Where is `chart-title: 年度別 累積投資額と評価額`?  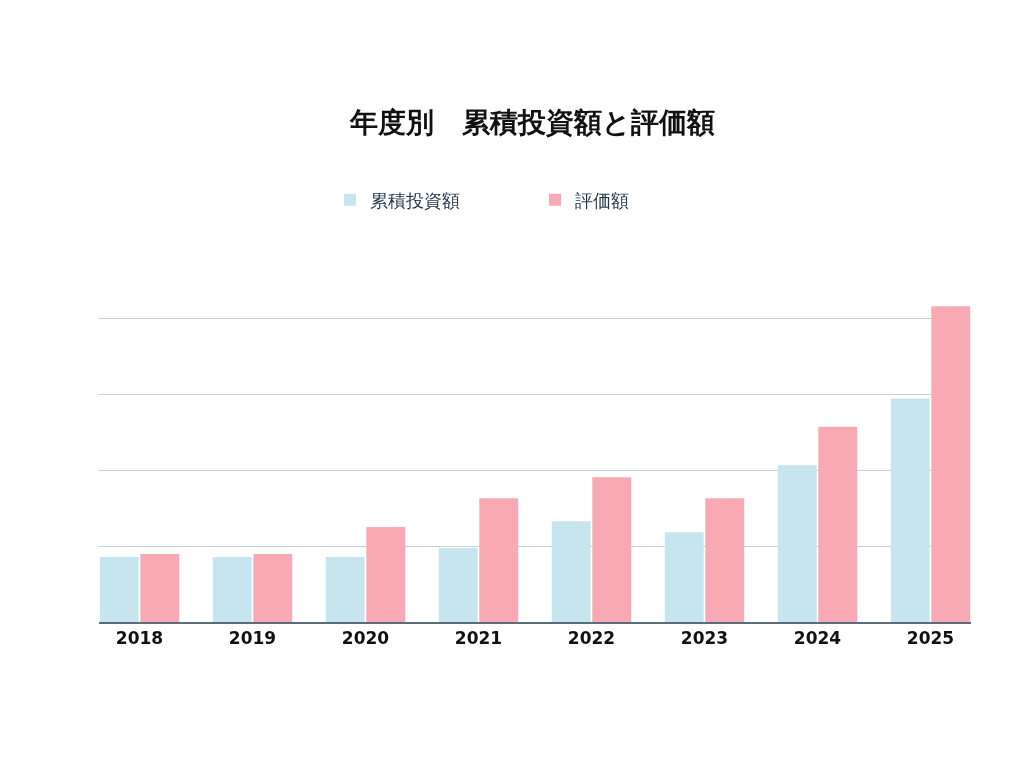 chart-title: 年度別 累積投資額と評価額 is located at coordinates (531, 122).